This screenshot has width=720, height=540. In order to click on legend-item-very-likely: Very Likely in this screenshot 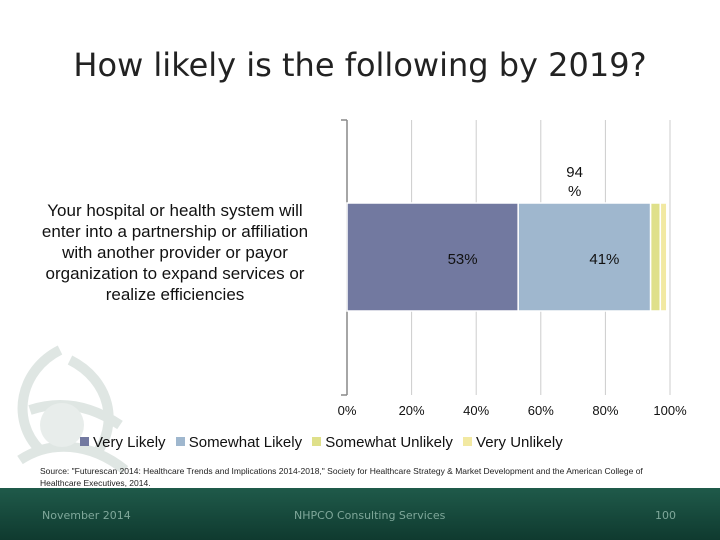, I will do `click(123, 442)`.